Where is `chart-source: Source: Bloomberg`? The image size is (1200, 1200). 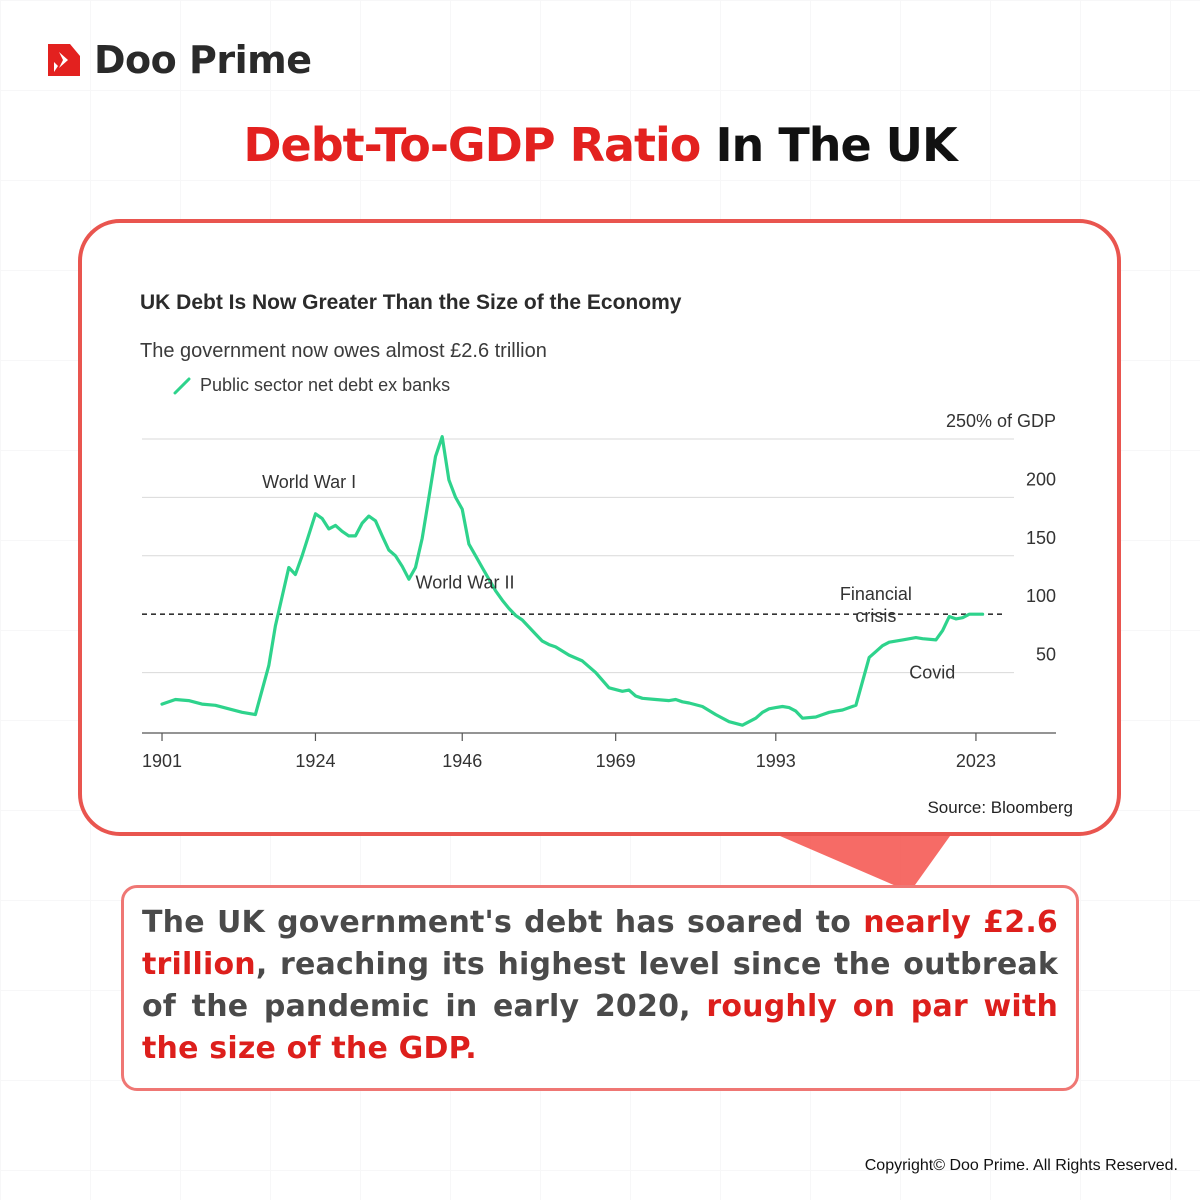 chart-source: Source: Bloomberg is located at coordinates (1000, 807).